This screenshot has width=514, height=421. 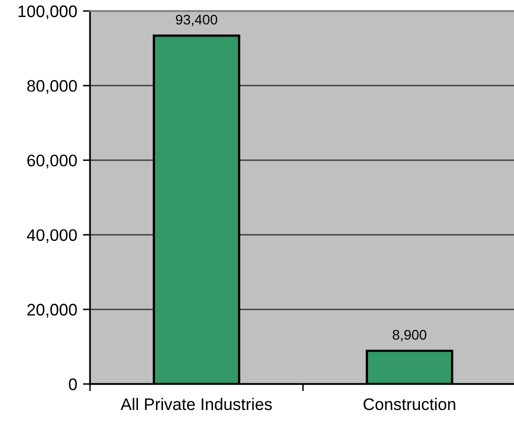 I want to click on data-label: 8,900, so click(x=409, y=336).